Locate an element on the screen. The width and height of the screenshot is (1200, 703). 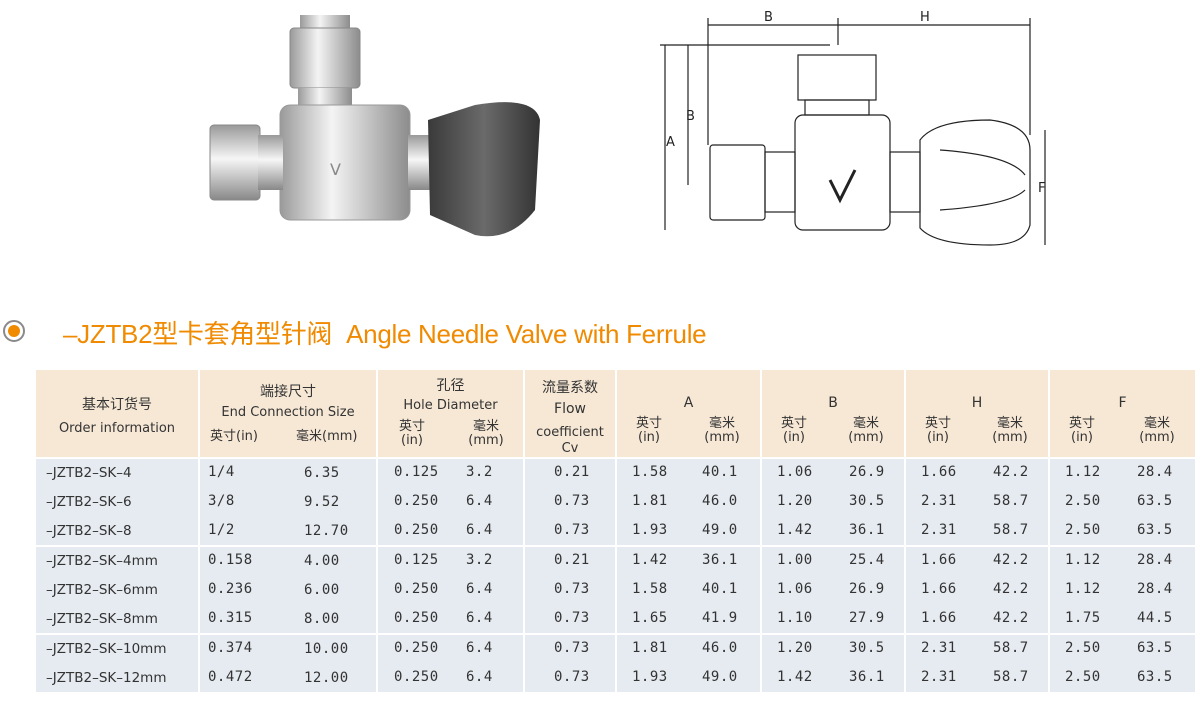
value-cell: 36.1 is located at coordinates (867, 677).